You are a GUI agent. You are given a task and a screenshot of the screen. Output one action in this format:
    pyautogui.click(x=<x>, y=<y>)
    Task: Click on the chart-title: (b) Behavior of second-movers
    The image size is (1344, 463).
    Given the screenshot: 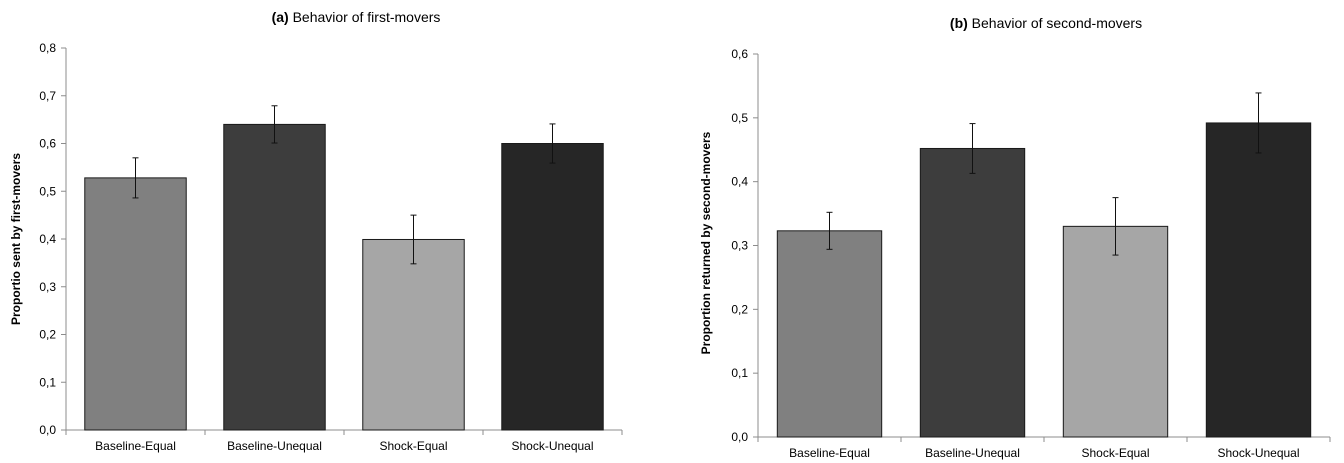 What is the action you would take?
    pyautogui.click(x=1046, y=23)
    